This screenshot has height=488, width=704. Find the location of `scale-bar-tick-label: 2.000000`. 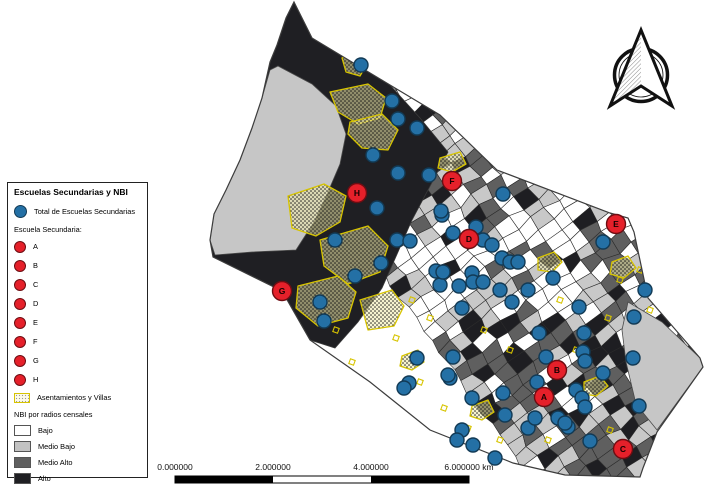

scale-bar-tick-label: 2.000000 is located at coordinates (273, 467).